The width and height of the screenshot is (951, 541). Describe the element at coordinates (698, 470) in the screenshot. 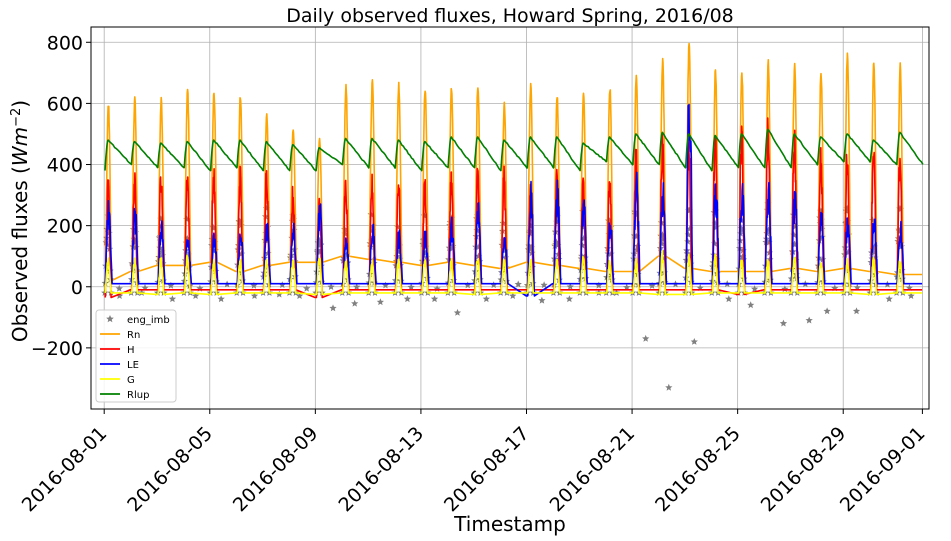

I see `x-tick-label: 2016-08-25` at that location.